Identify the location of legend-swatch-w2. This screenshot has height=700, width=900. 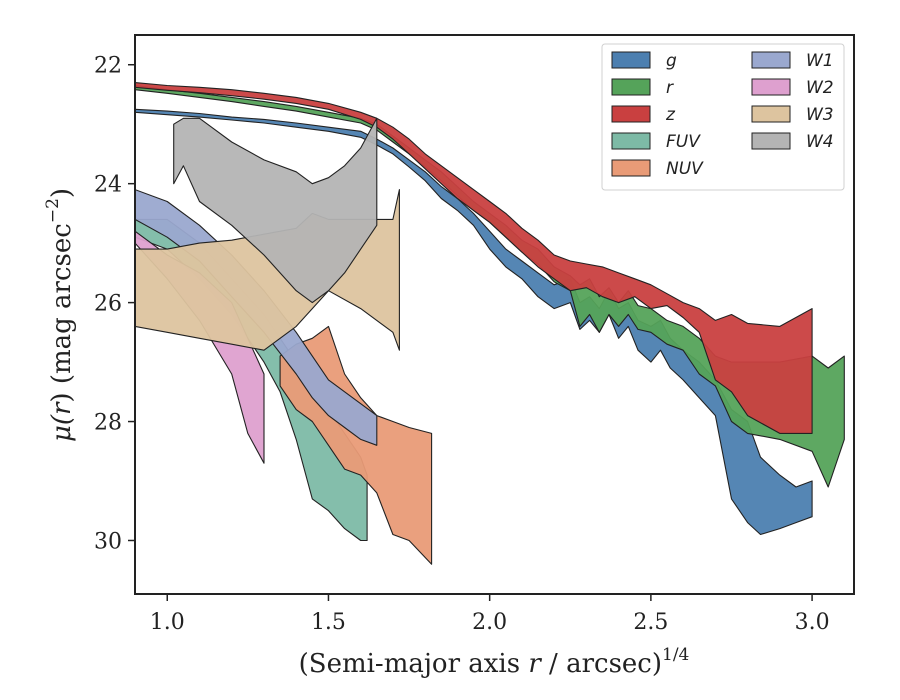
(771, 87).